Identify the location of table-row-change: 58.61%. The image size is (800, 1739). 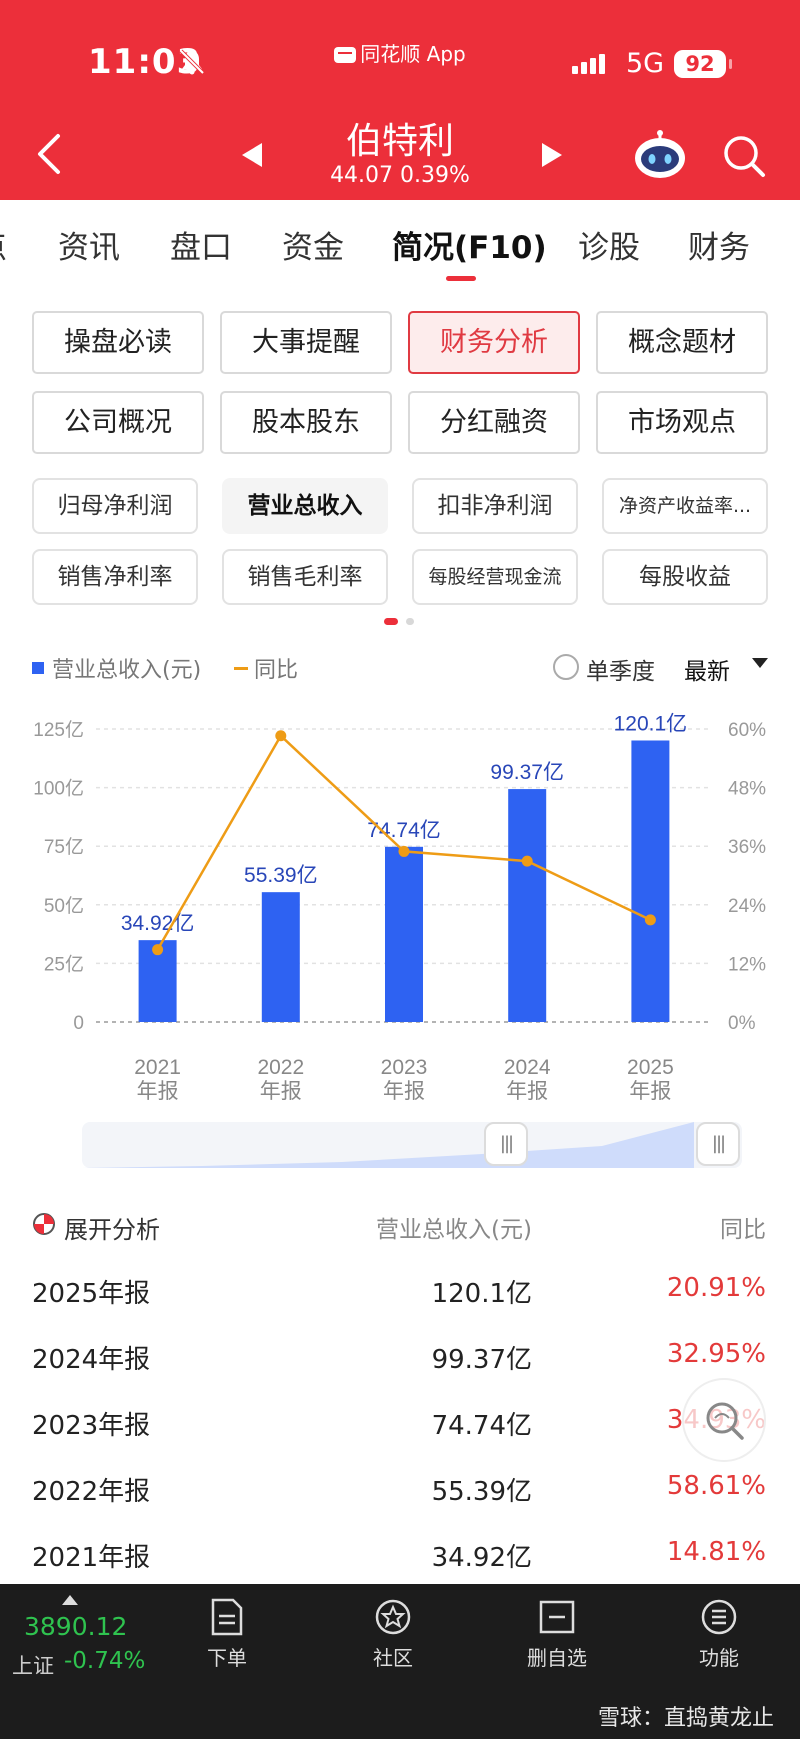
(716, 1486).